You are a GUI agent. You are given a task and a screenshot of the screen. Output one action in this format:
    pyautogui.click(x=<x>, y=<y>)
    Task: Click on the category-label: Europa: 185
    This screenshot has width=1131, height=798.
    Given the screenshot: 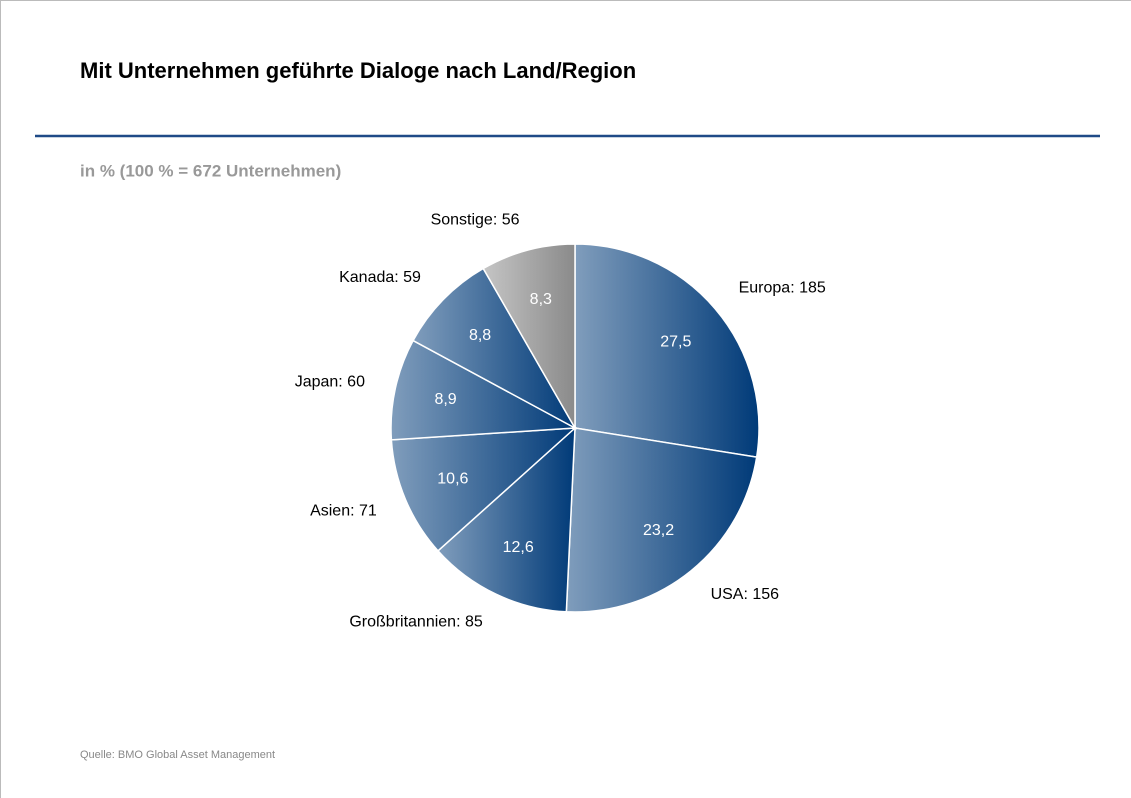 What is the action you would take?
    pyautogui.click(x=782, y=288)
    